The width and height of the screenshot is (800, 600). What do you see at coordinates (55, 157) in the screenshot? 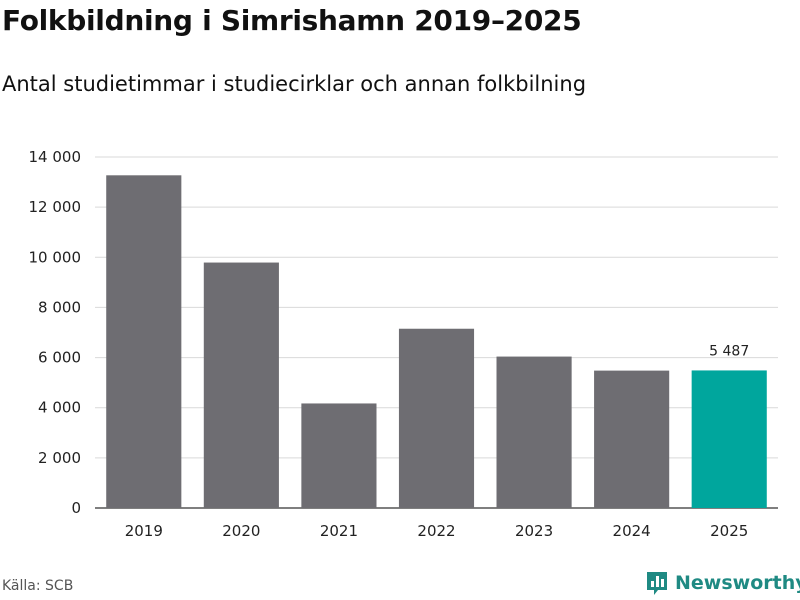
I see `y-tick-label: 14 000` at bounding box center [55, 157].